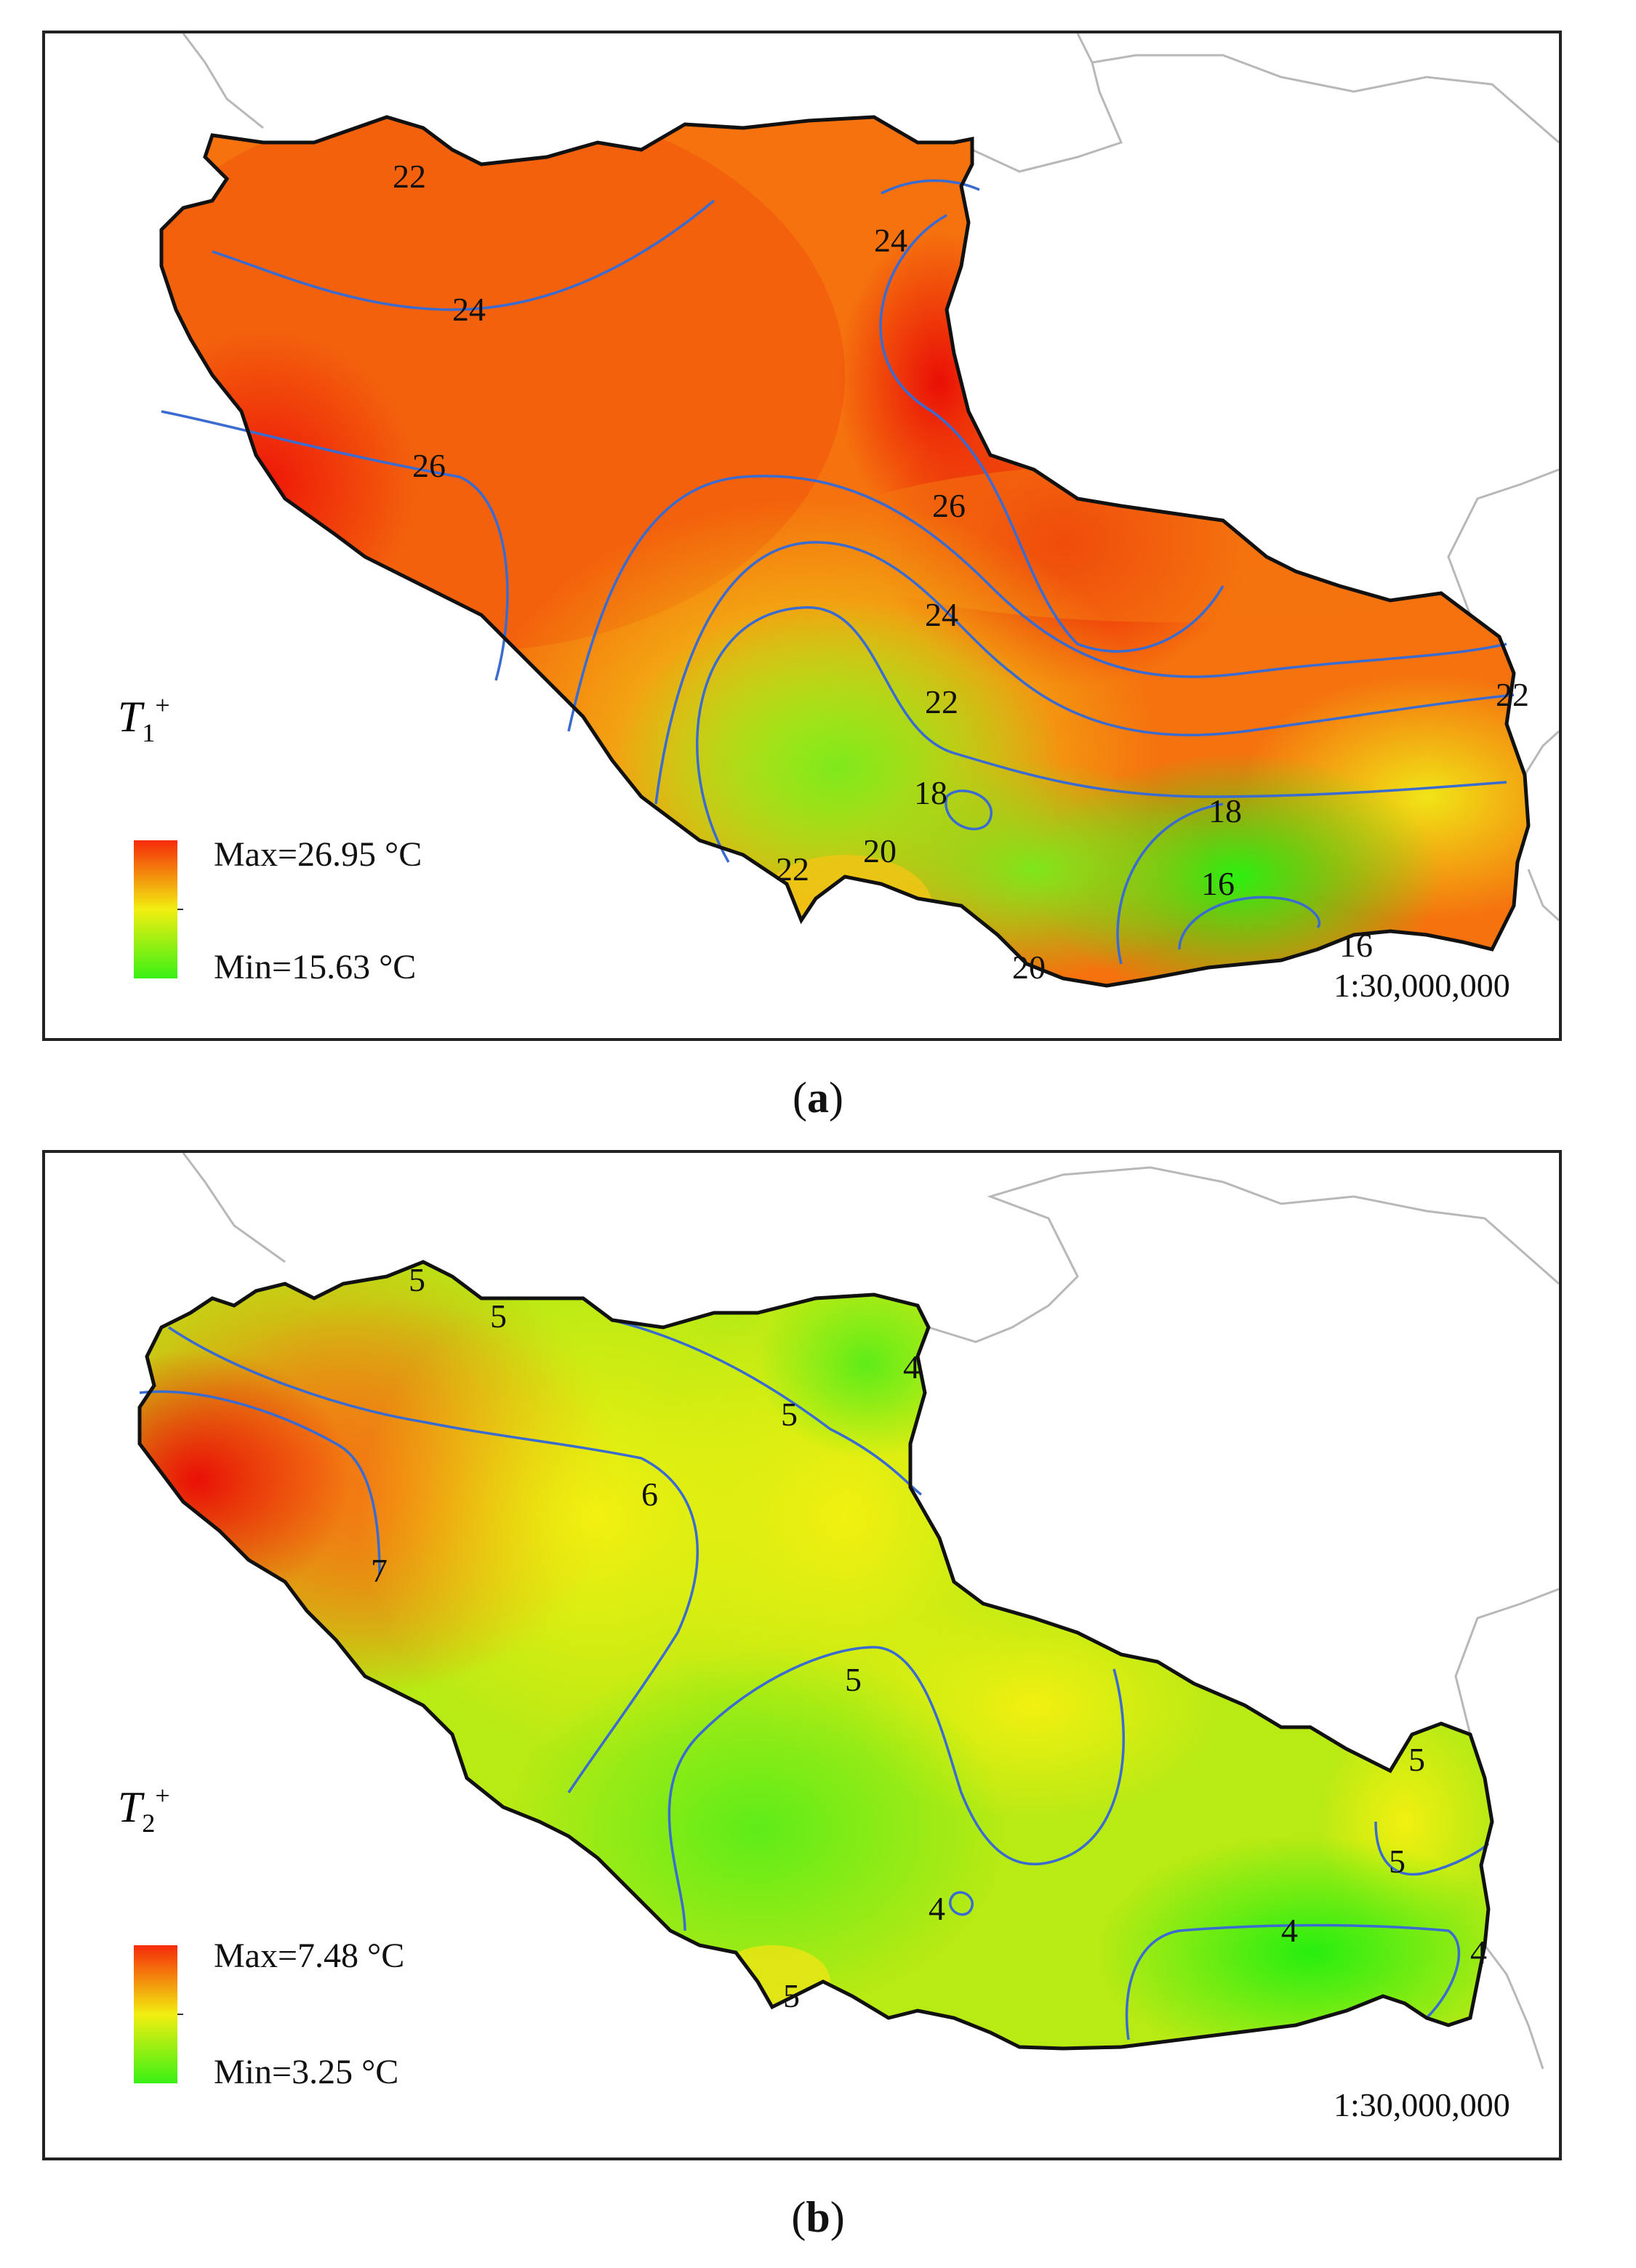 This screenshot has height=2268, width=1636. What do you see at coordinates (818, 1098) in the screenshot?
I see `caption-a: (a)` at bounding box center [818, 1098].